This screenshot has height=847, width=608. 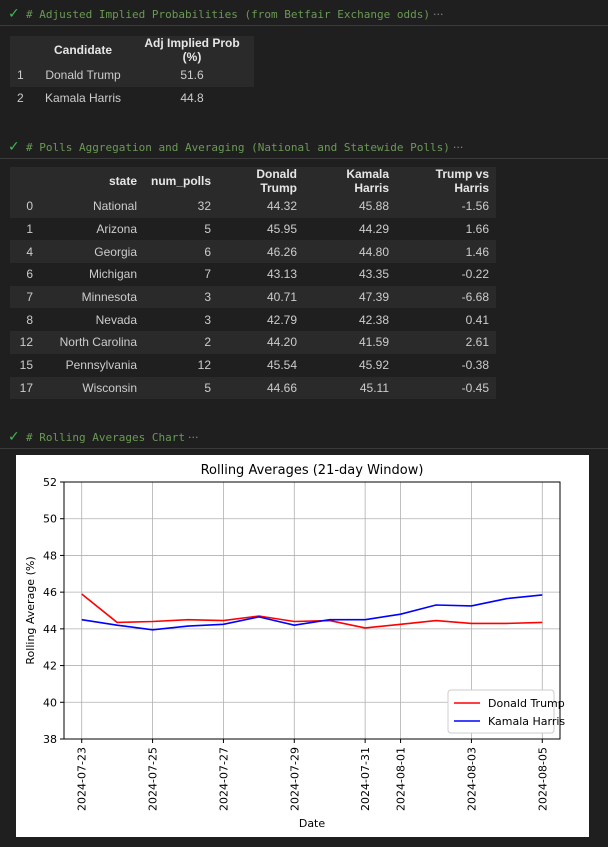 What do you see at coordinates (526, 721) in the screenshot?
I see `legend-label: Kamala Harris` at bounding box center [526, 721].